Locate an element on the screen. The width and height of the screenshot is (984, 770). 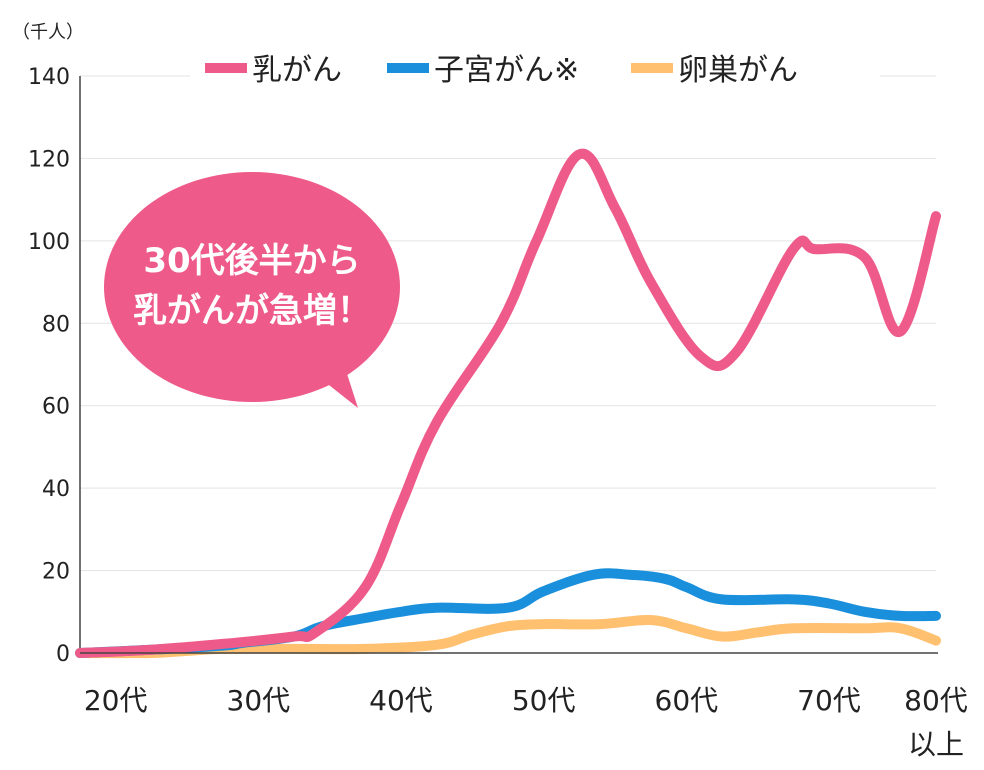
y-tick-label: 100 is located at coordinates (49, 242).